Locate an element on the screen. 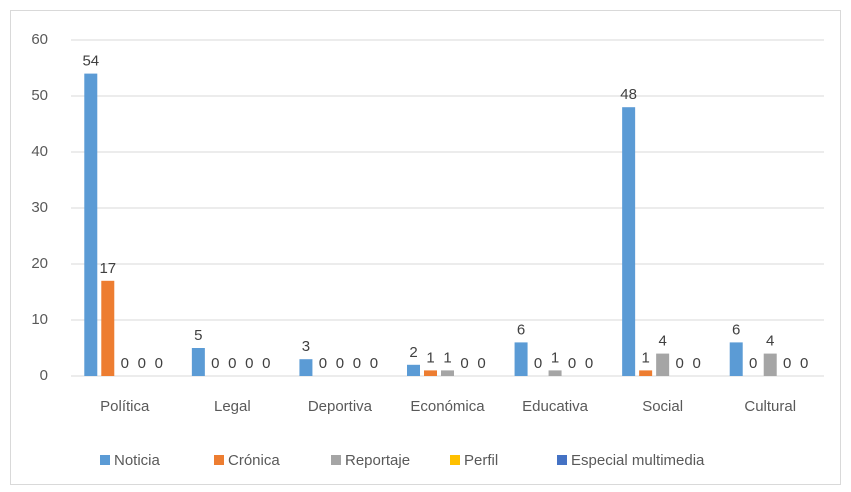  legend-label: Perfil is located at coordinates (481, 460).